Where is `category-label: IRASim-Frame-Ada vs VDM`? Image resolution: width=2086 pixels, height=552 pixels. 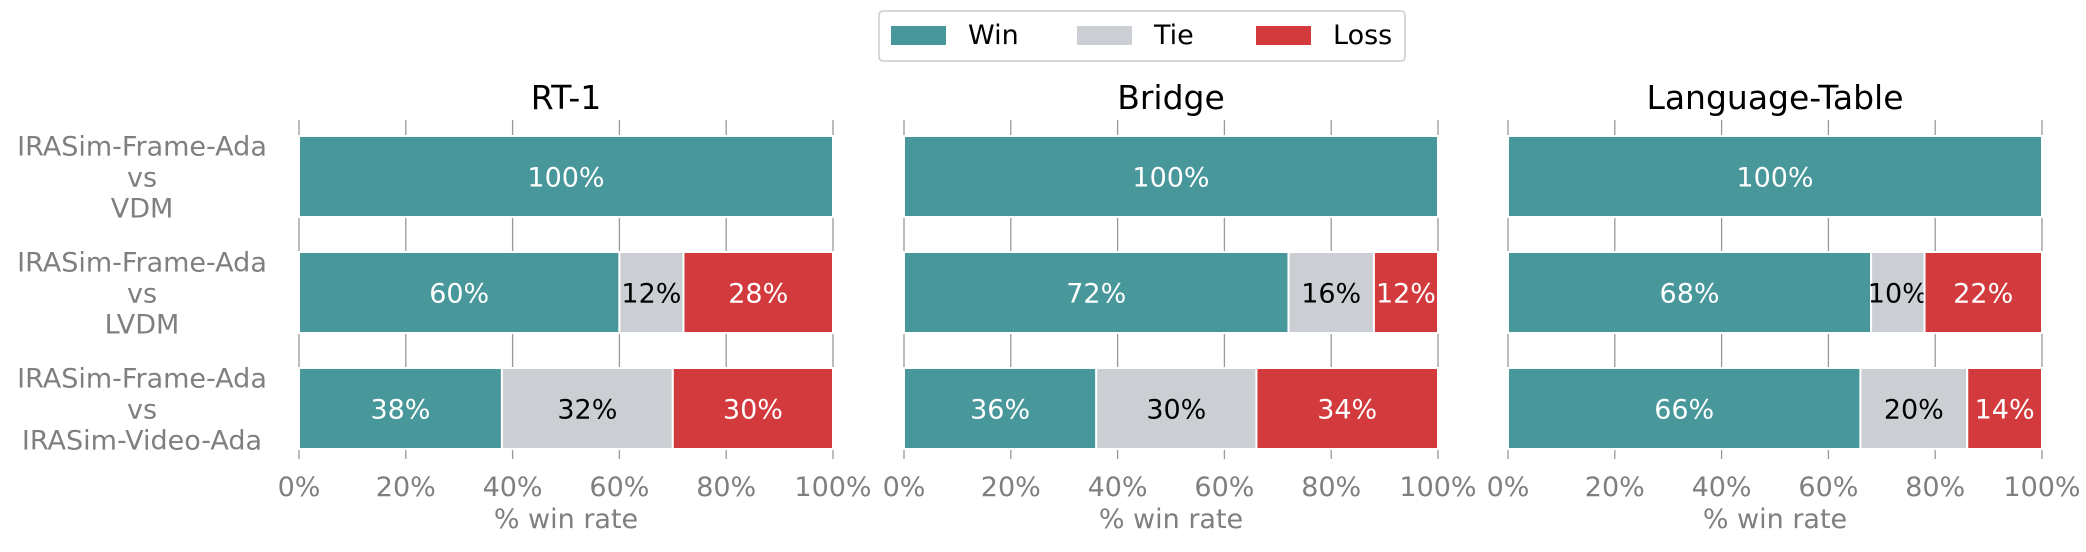
category-label: IRASim-Frame-Ada vs VDM is located at coordinates (142, 178).